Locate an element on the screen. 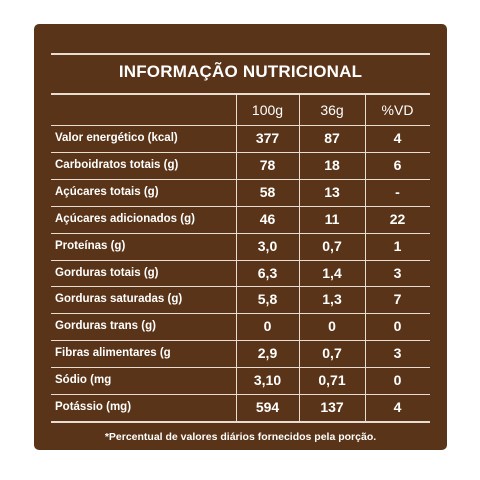 This screenshot has height=480, width=480. table-row: Açúcares totais (g) 58 13 - is located at coordinates (240, 192).